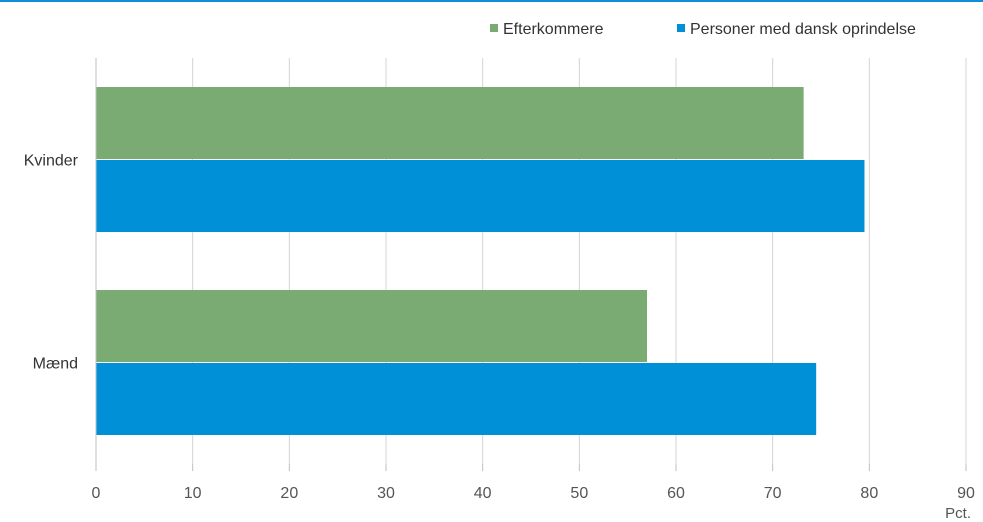  Describe the element at coordinates (676, 493) in the screenshot. I see `x-tick-label-60: 60` at that location.